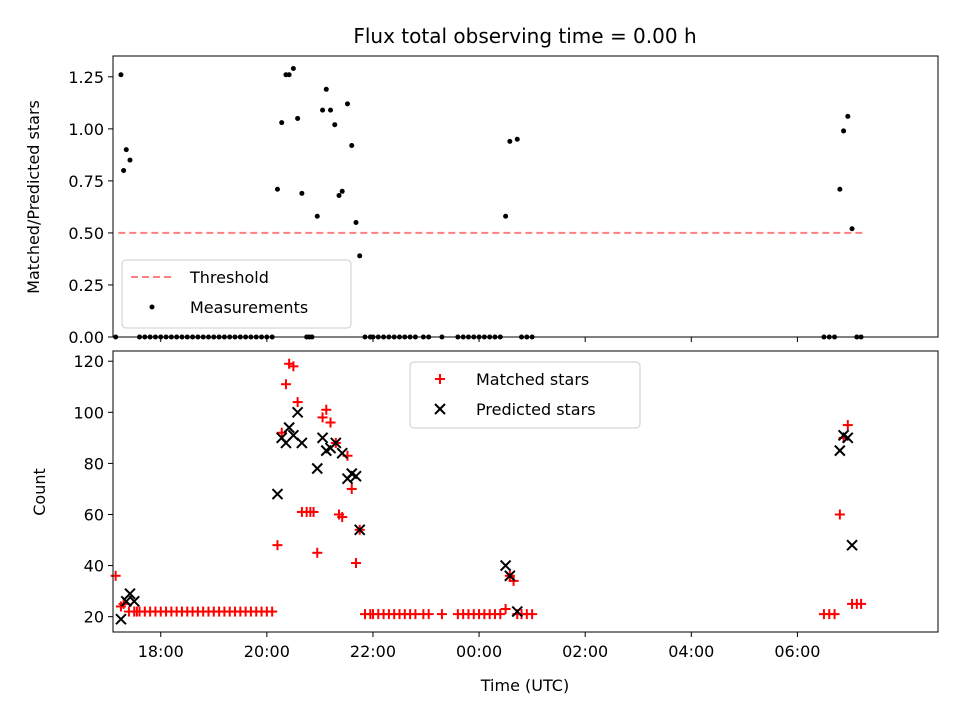 The width and height of the screenshot is (960, 720). Describe the element at coordinates (524, 36) in the screenshot. I see `chart-title: Flux total observing time = 0.00 h` at that location.